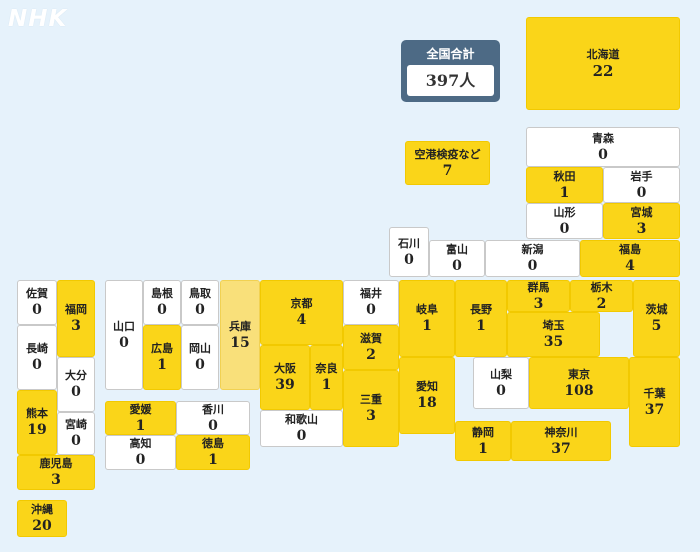 Image resolution: width=700 pixels, height=552 pixels. What do you see at coordinates (162, 302) in the screenshot?
I see `prefecture-shimane: 島根 0` at bounding box center [162, 302].